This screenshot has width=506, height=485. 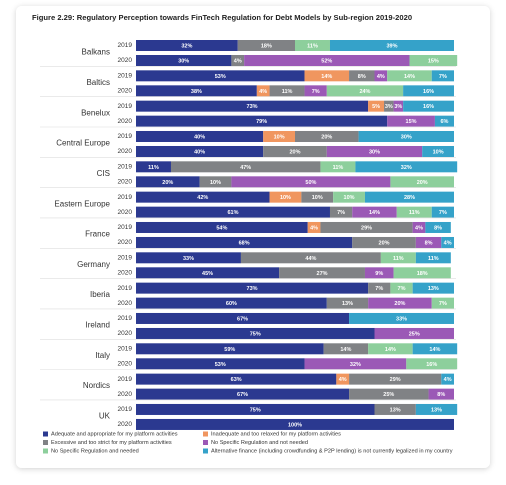 I want to click on value-label: 50%, so click(x=310, y=183).